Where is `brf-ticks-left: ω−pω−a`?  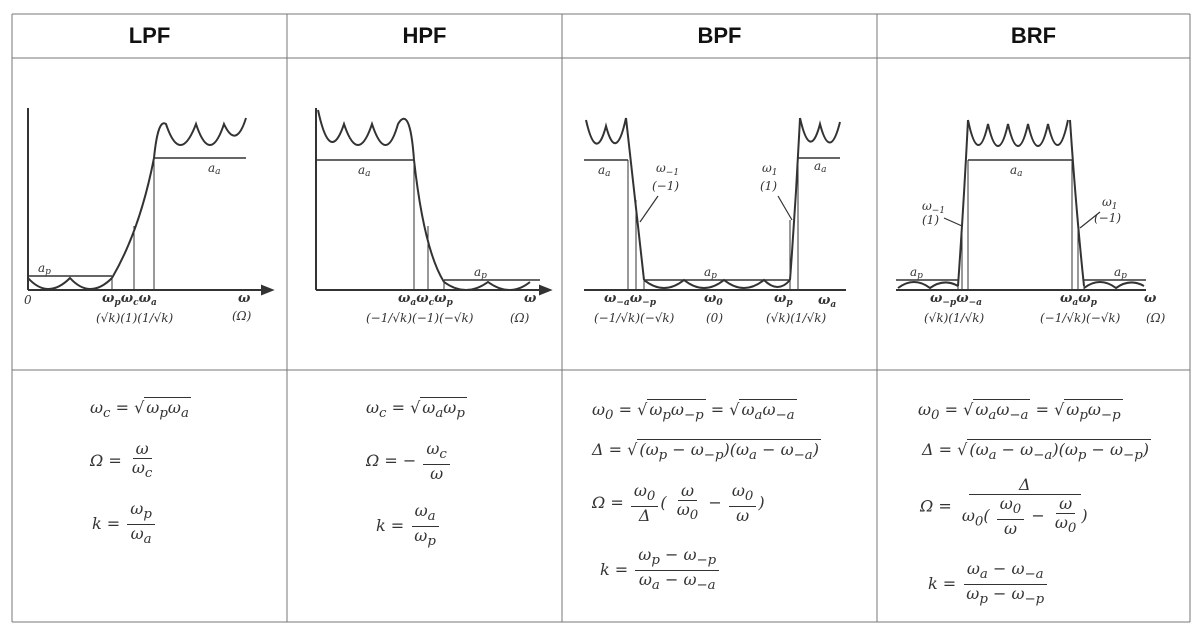
brf-ticks-left: ω−pω−a is located at coordinates (956, 299).